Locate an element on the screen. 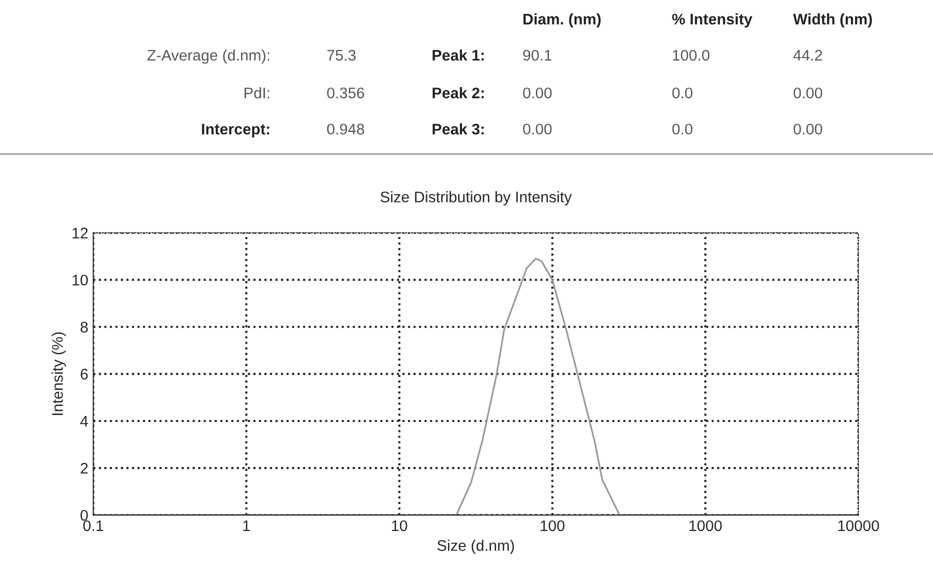  y-tick-label: 2 is located at coordinates (84, 468).